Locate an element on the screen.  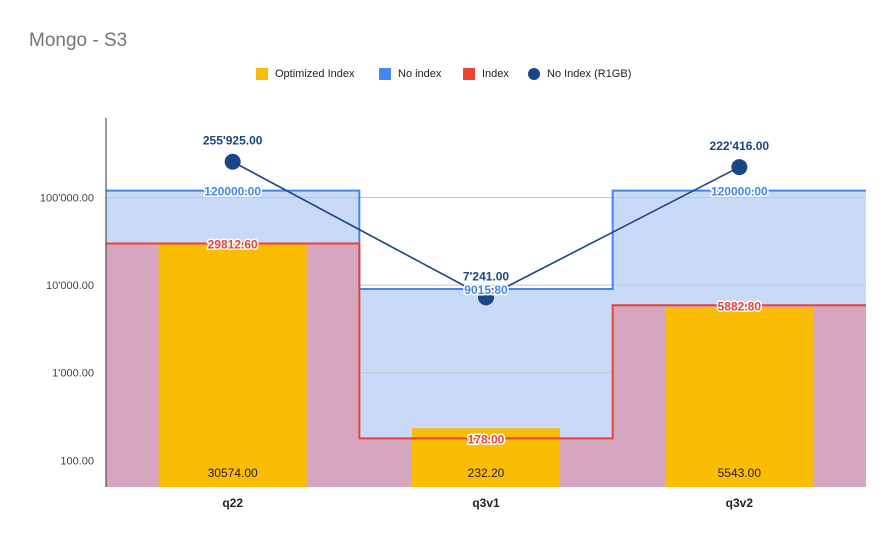
x-tick-label: q3v2 is located at coordinates (740, 503).